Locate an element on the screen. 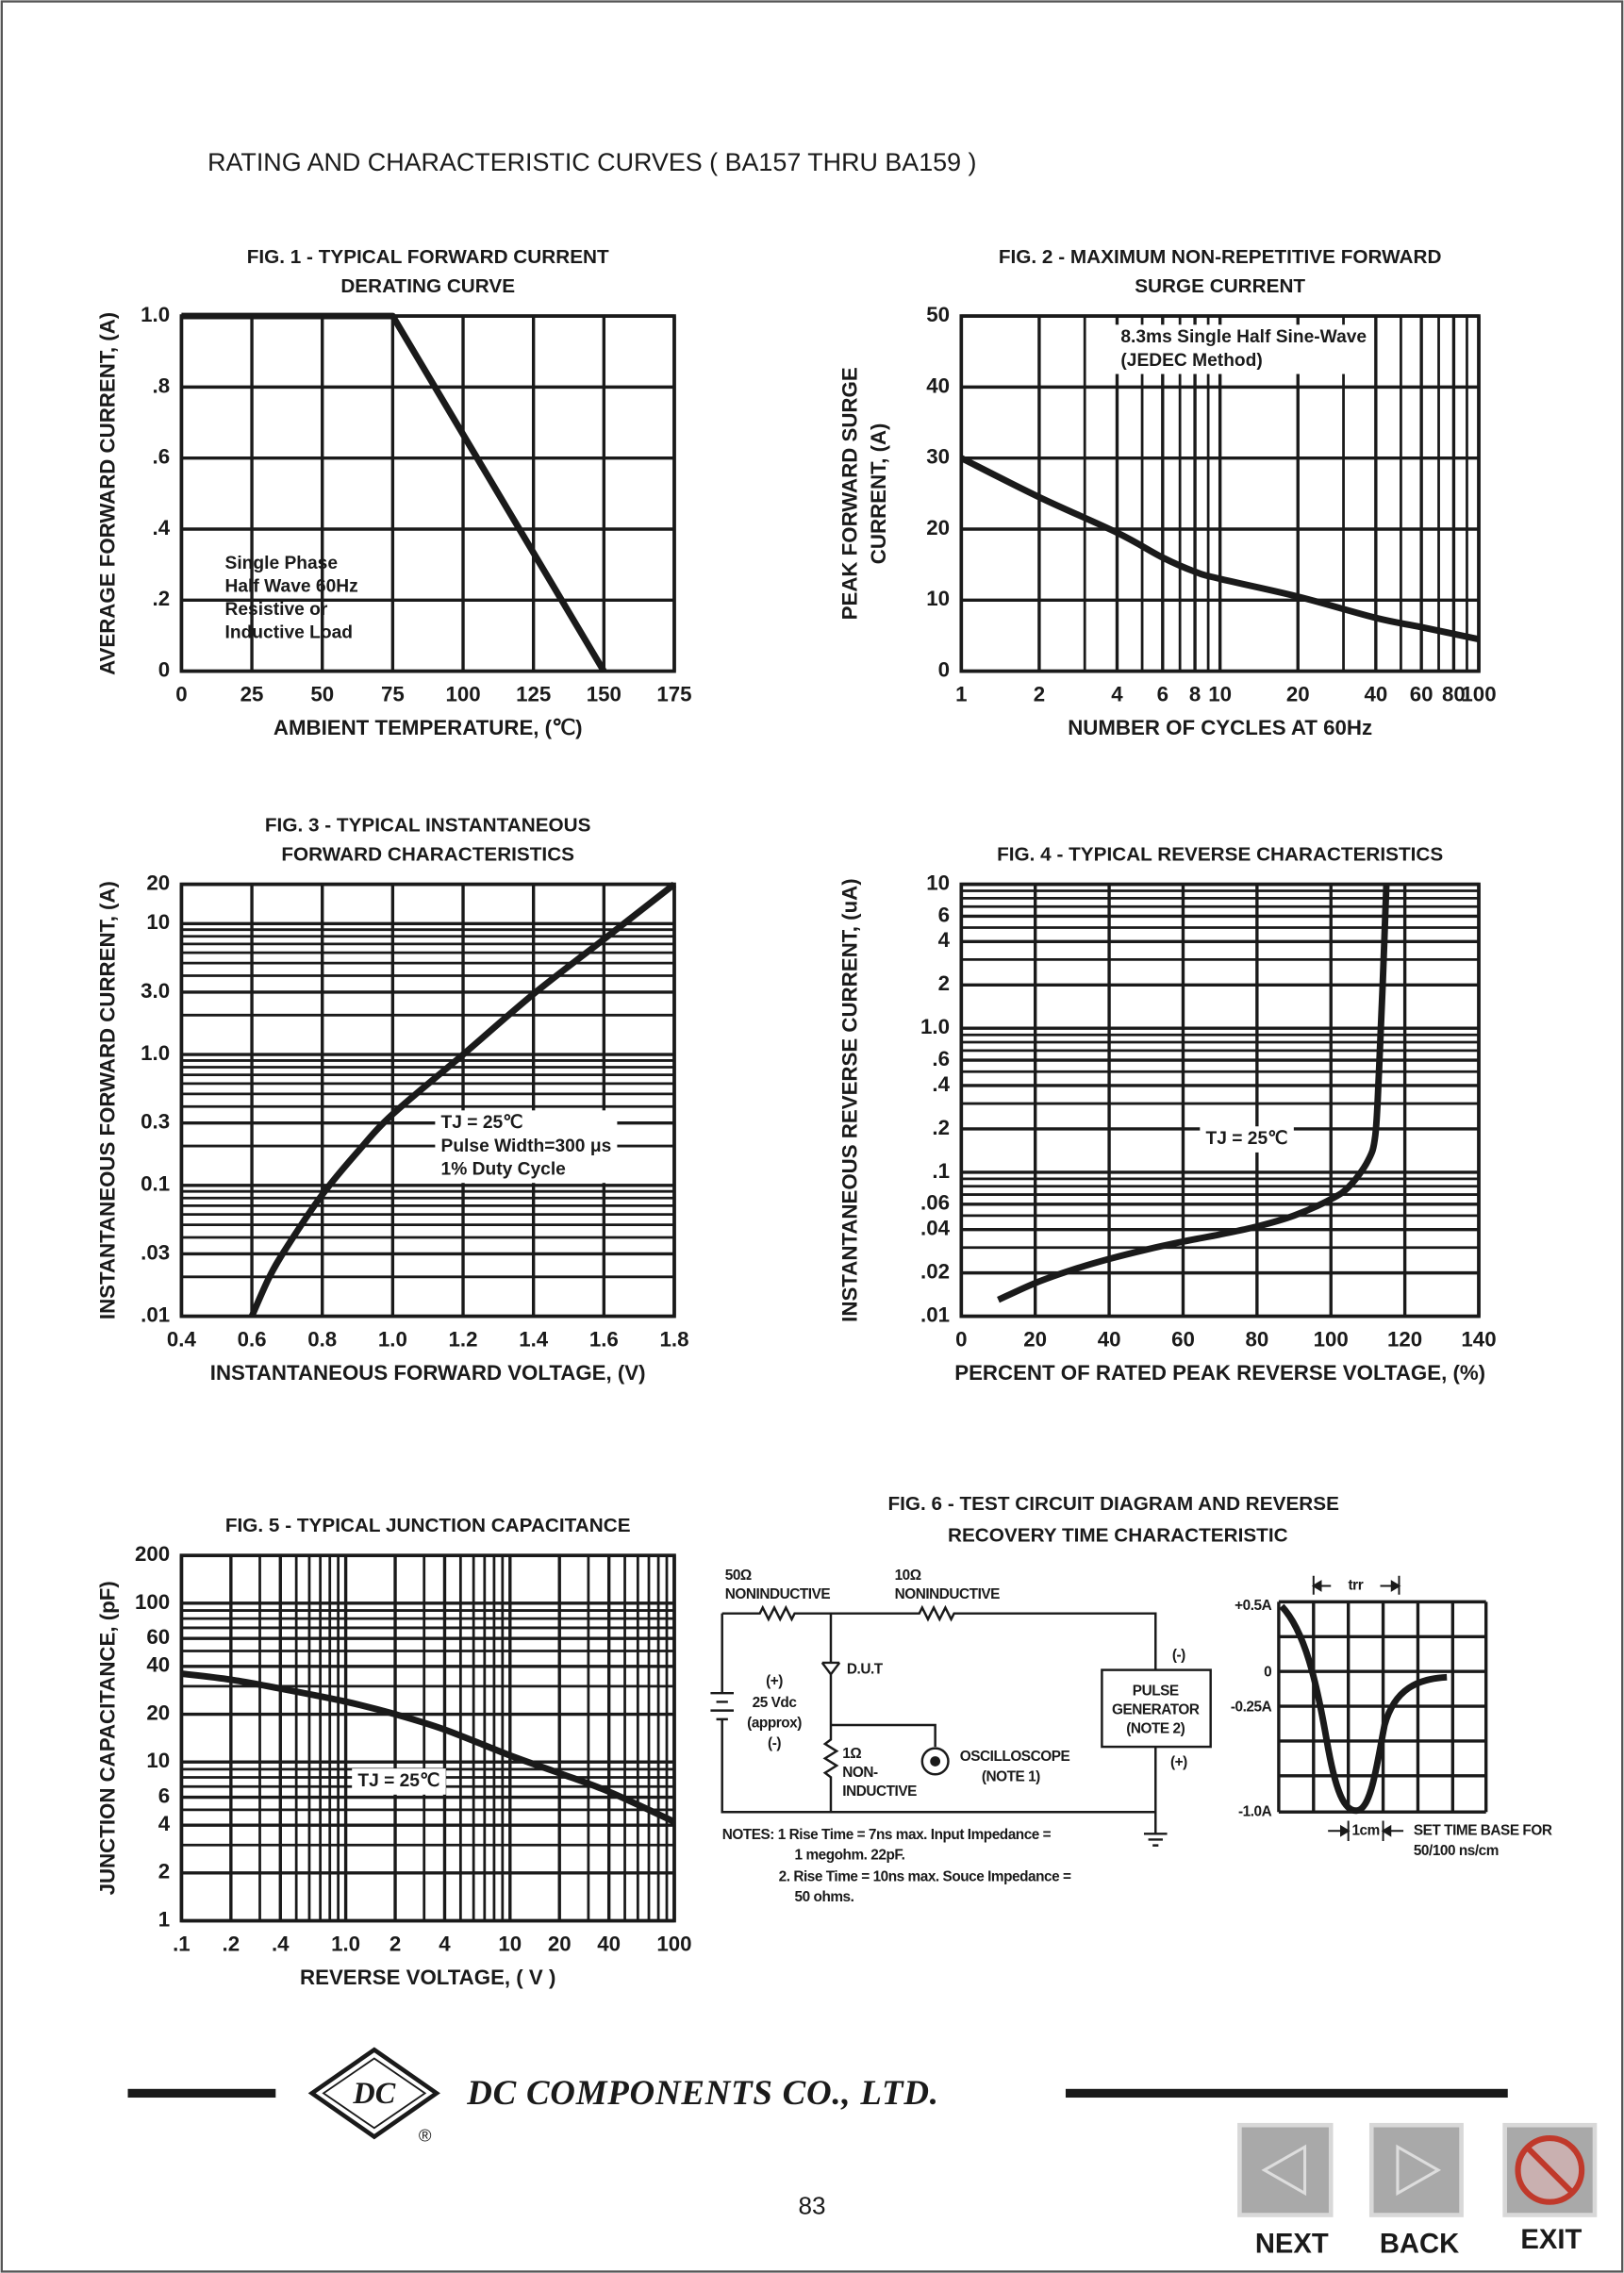 Image resolution: width=1624 pixels, height=2273 pixels. waveform-label: -0.25A is located at coordinates (1251, 1708).